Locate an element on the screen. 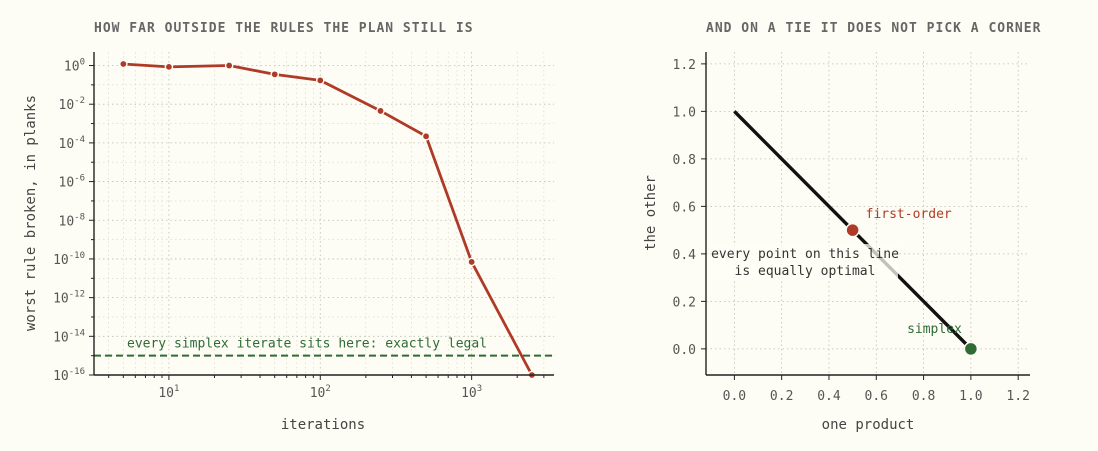 The image size is (1098, 451). right-panel-title: AND ON A TIE IT DOES NOT PICK A CORNER is located at coordinates (873, 28).